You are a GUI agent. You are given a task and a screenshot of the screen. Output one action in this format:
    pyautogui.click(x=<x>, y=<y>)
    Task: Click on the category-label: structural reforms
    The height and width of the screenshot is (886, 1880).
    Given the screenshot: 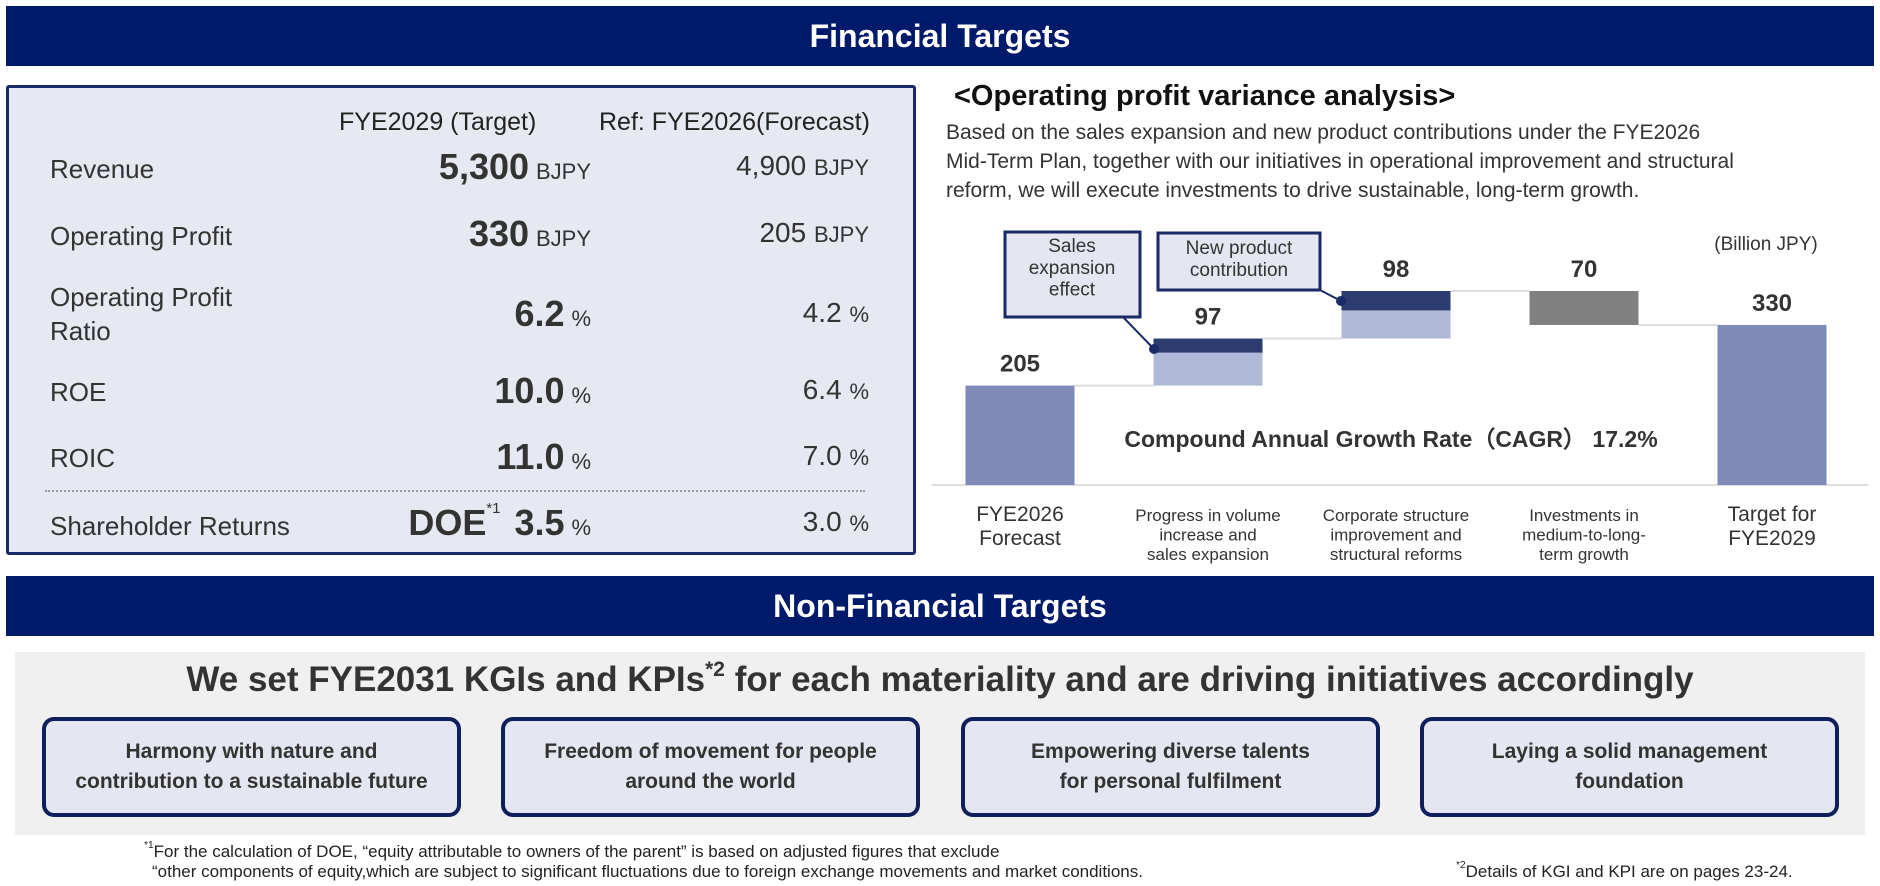 What is the action you would take?
    pyautogui.click(x=1396, y=554)
    